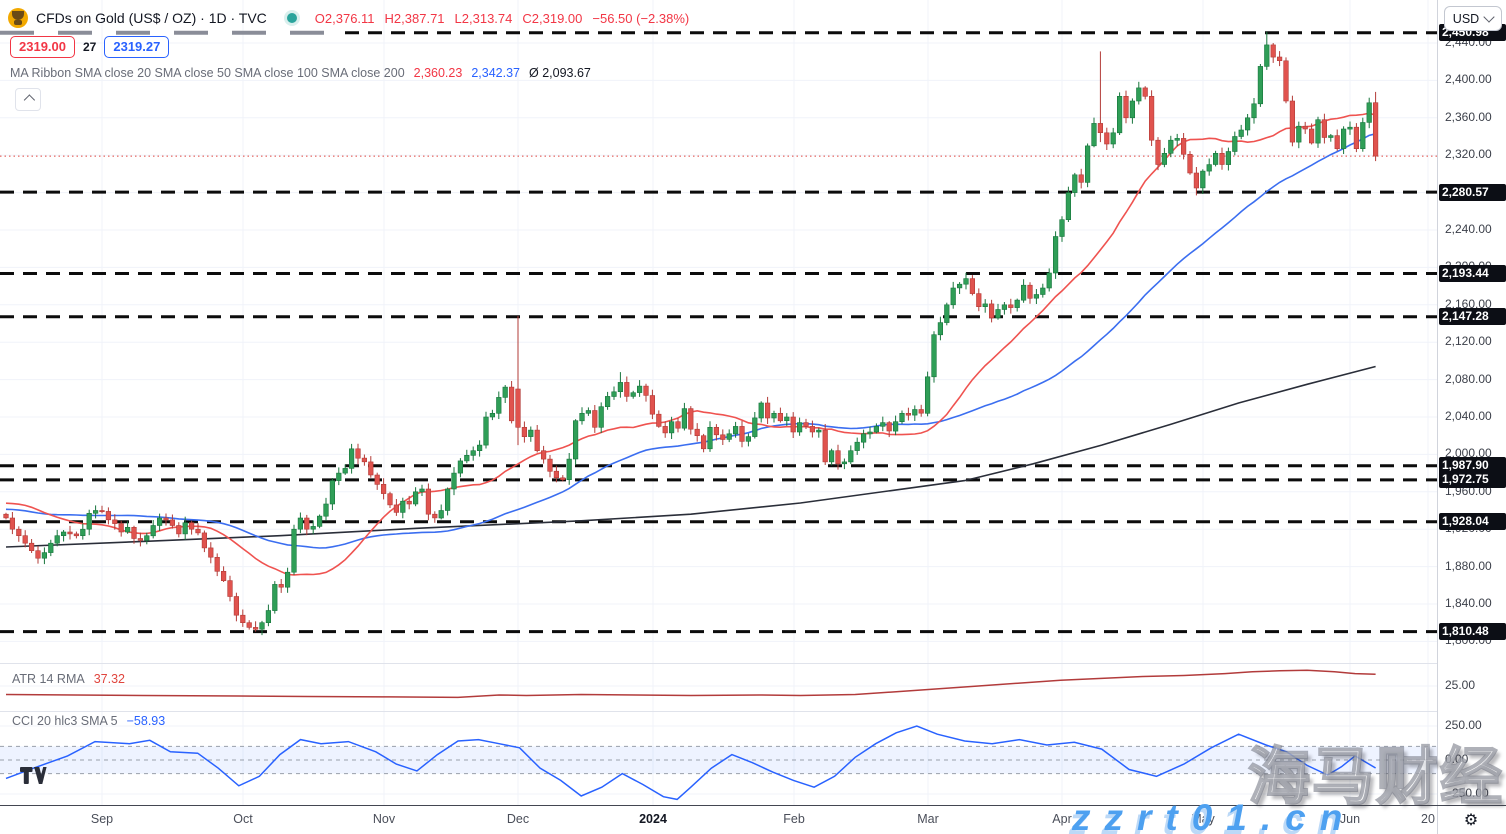  Describe the element at coordinates (1467, 793) in the screenshot. I see `cci-tick: −250.00` at that location.